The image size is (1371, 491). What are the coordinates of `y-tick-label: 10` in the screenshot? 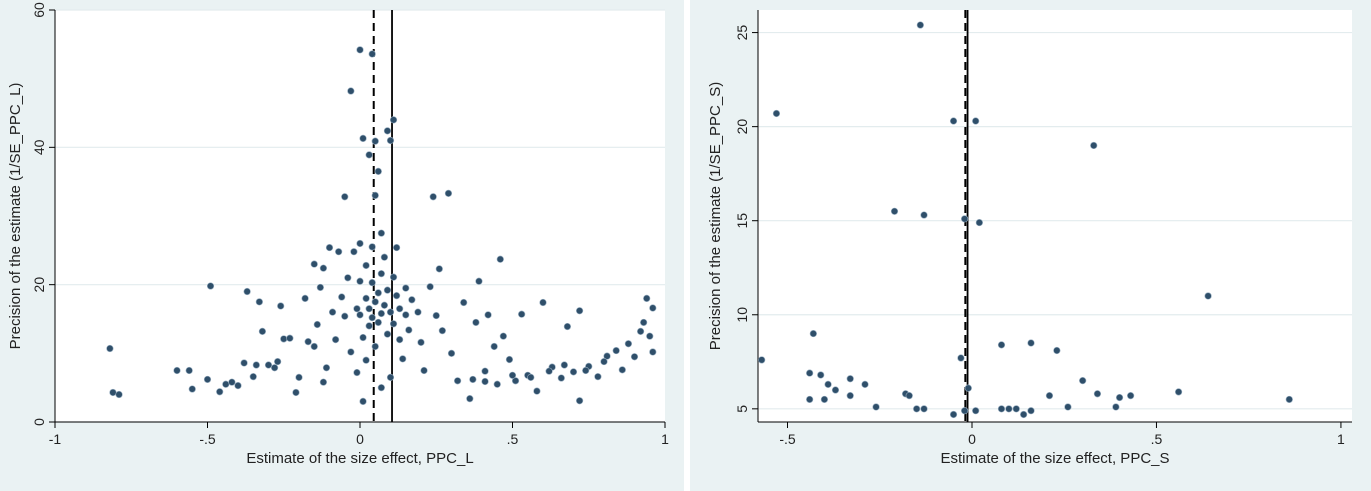 It's located at (742, 315).